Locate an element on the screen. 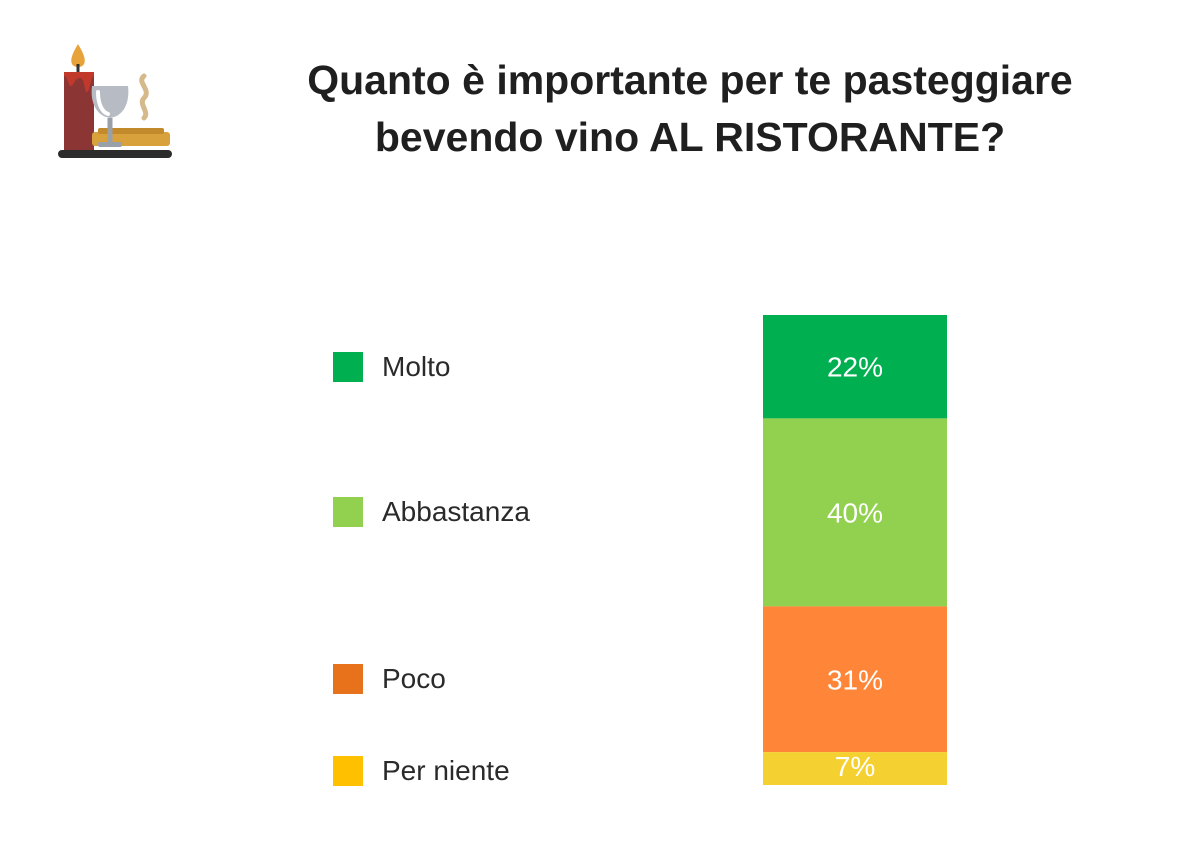 The width and height of the screenshot is (1200, 850). candle-wineglass-plate-icon is located at coordinates (115, 101).